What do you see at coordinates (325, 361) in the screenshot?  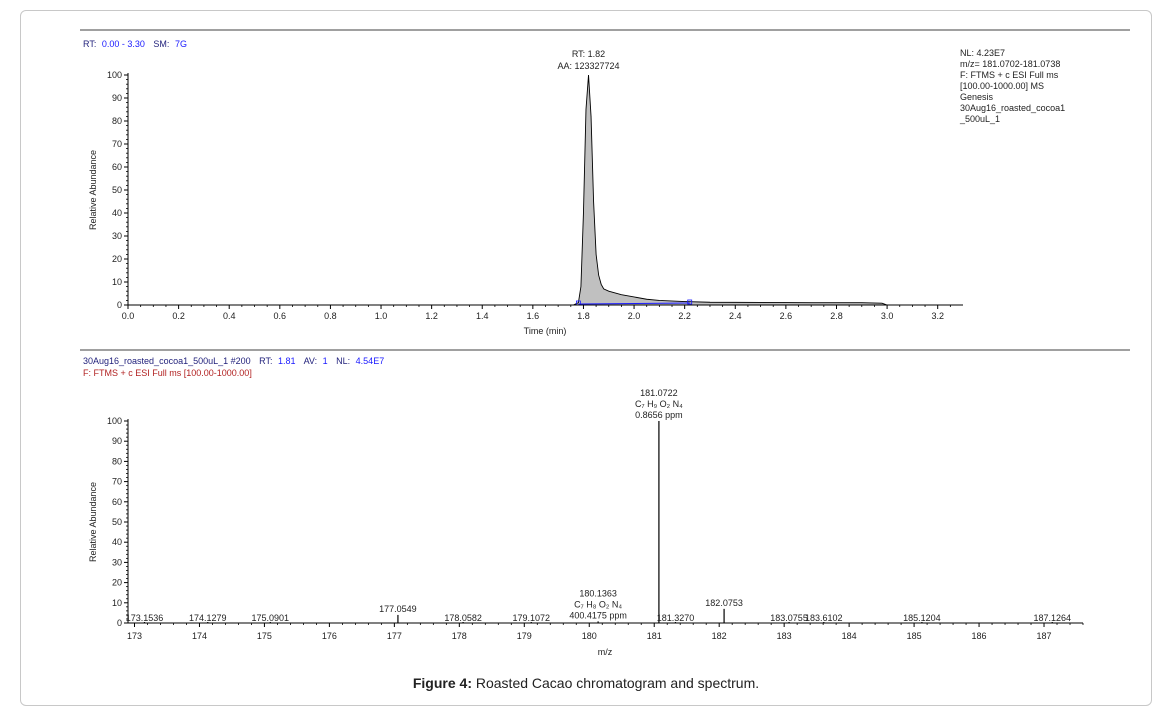 I see `av-value: 1` at bounding box center [325, 361].